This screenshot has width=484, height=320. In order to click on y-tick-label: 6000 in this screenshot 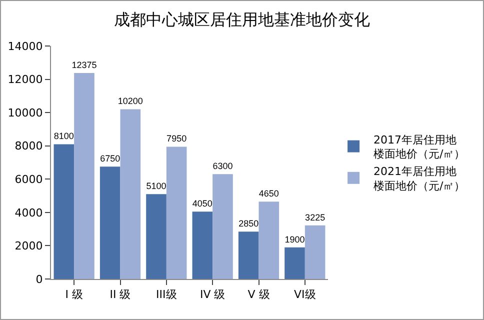, I will do `click(28, 179)`.